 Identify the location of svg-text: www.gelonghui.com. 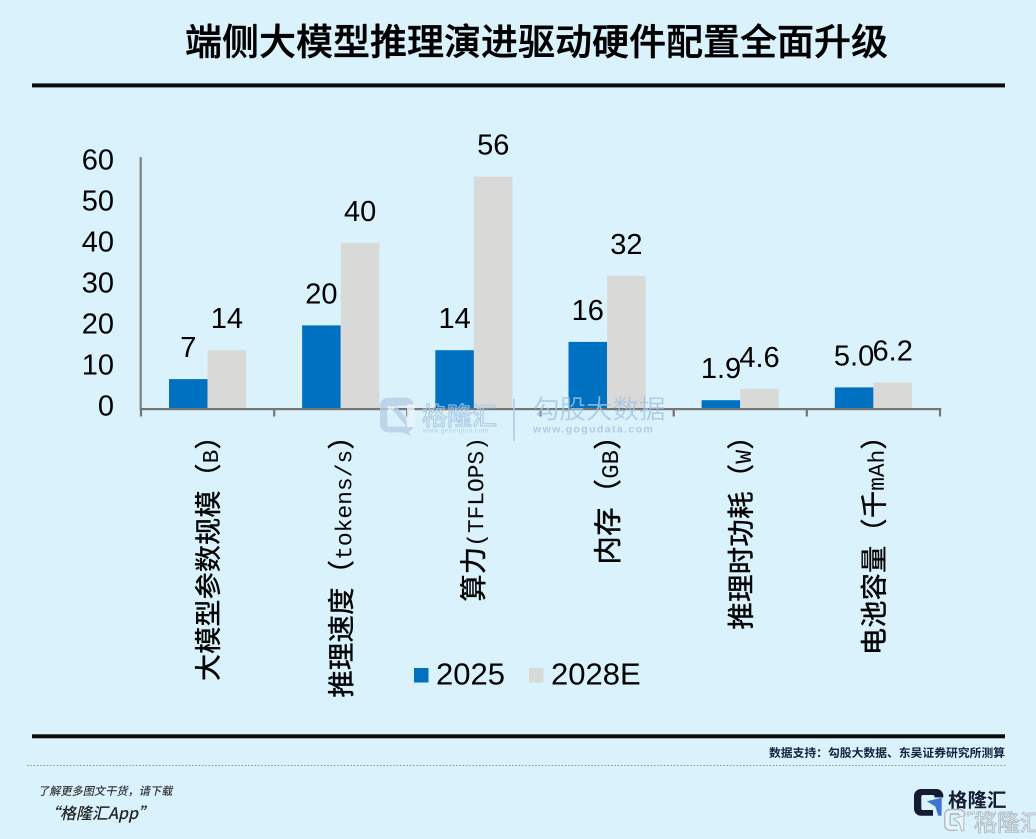
(455, 431).